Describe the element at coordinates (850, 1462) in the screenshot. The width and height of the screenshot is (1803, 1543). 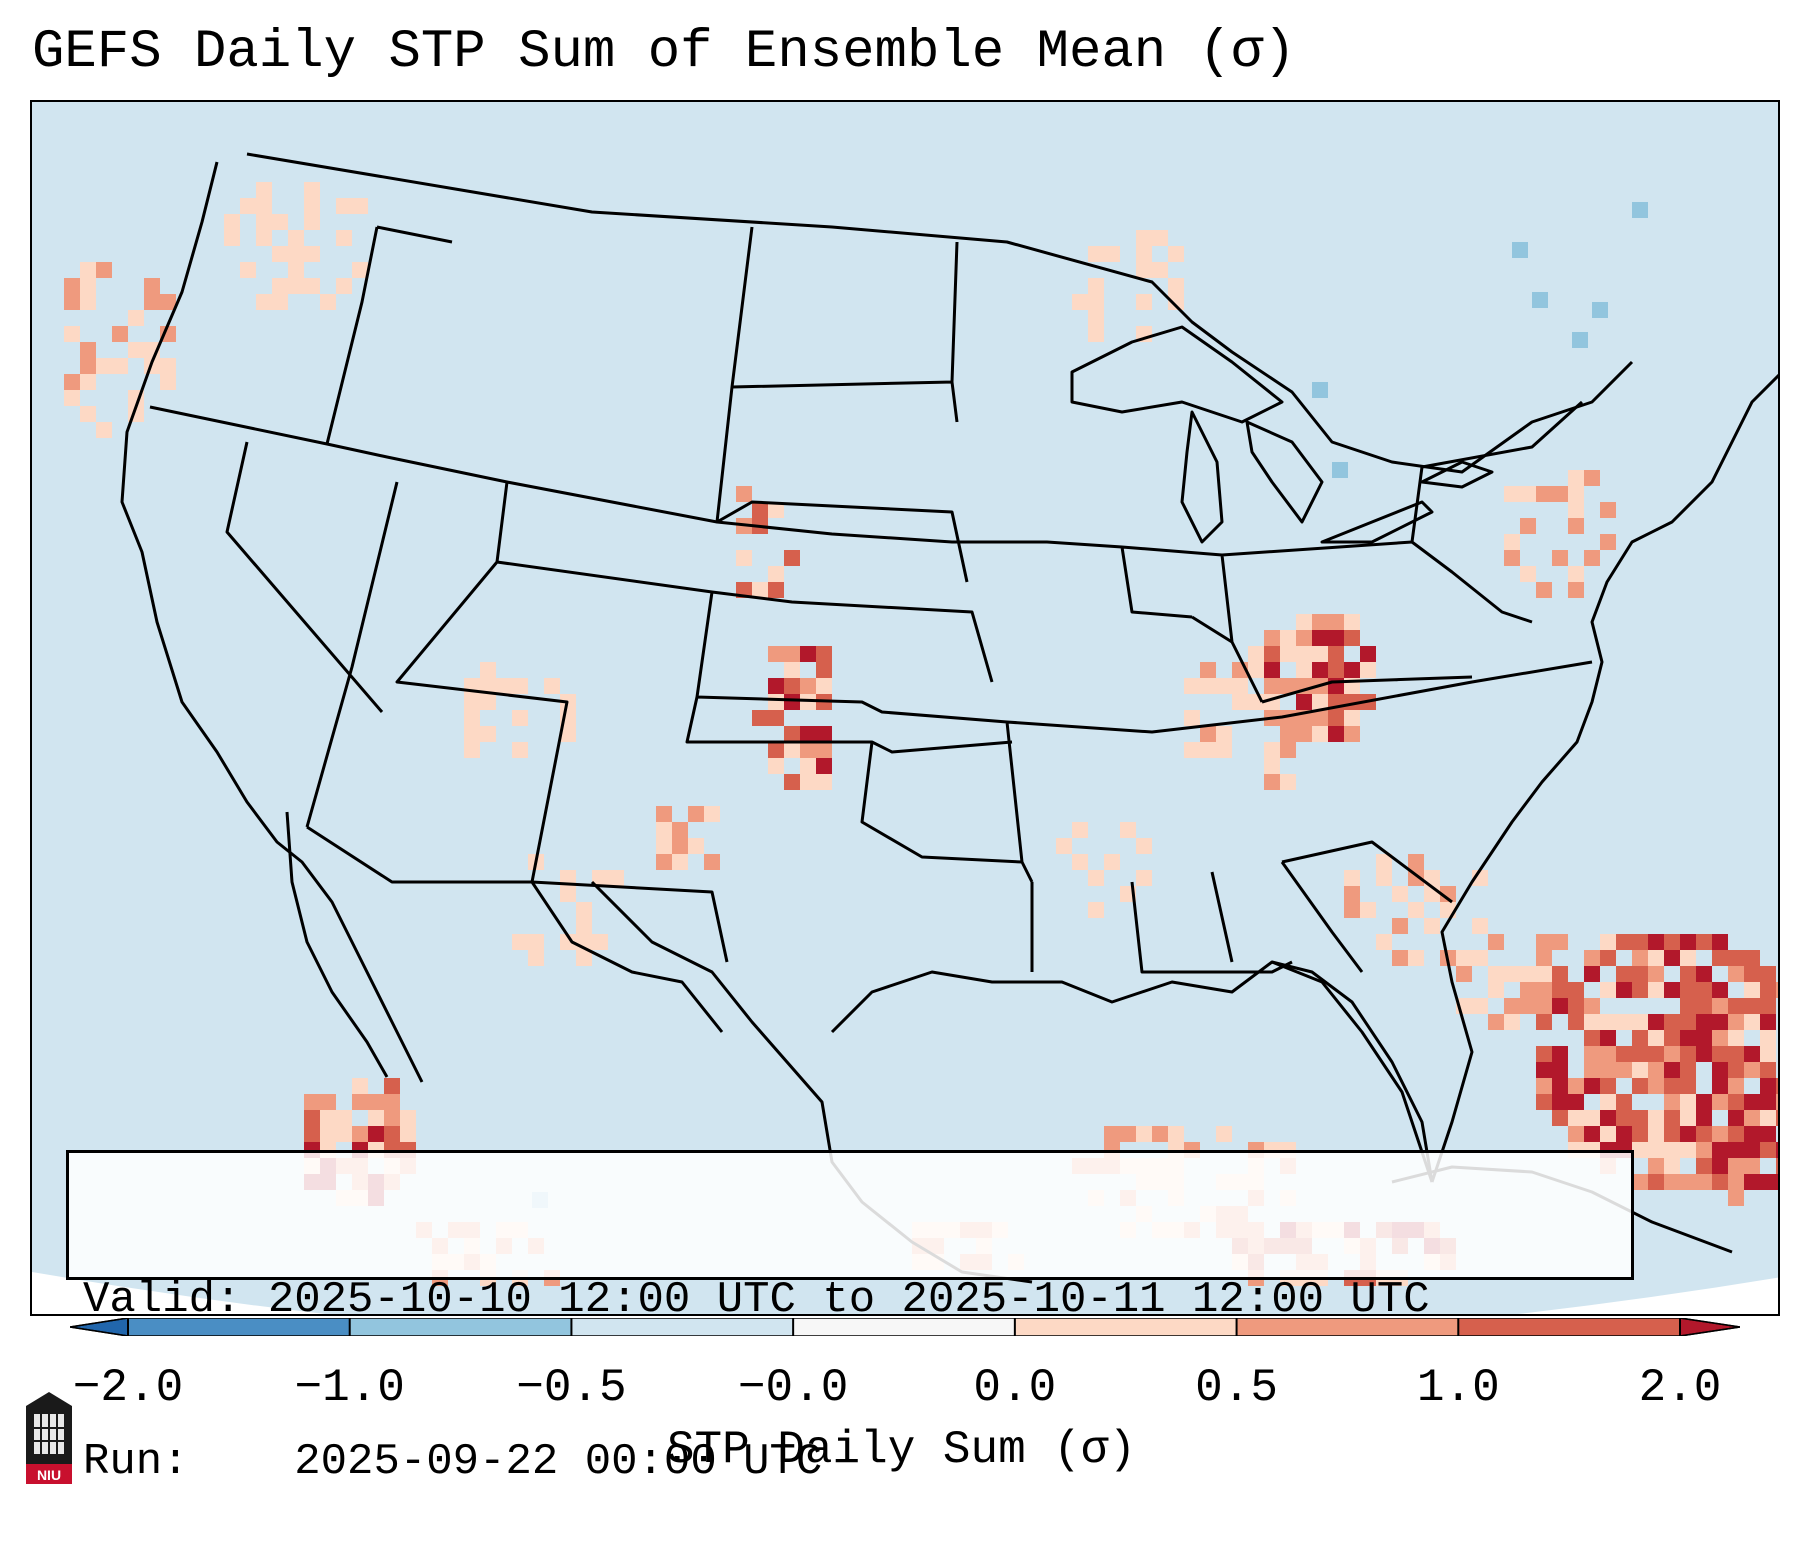
I see `run-row: Run: 2025-09-22 00:00 UTC` at that location.